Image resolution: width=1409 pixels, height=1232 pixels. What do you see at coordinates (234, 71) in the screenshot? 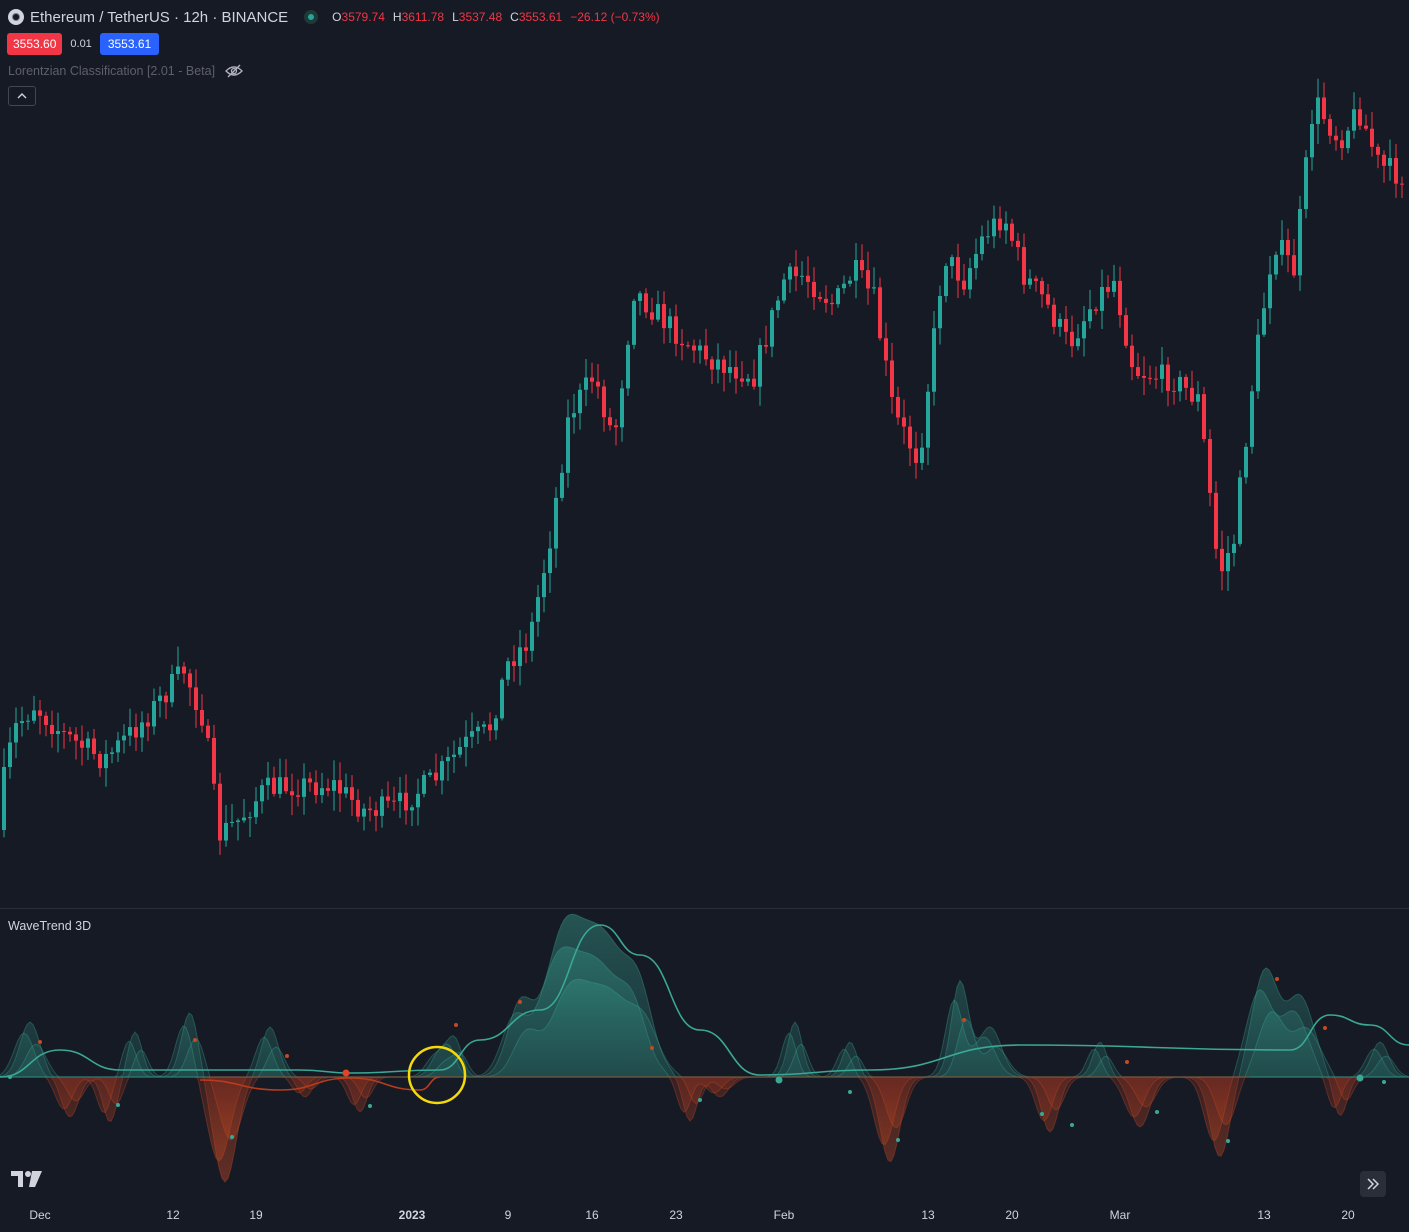
I see `eye-slash-icon` at bounding box center [234, 71].